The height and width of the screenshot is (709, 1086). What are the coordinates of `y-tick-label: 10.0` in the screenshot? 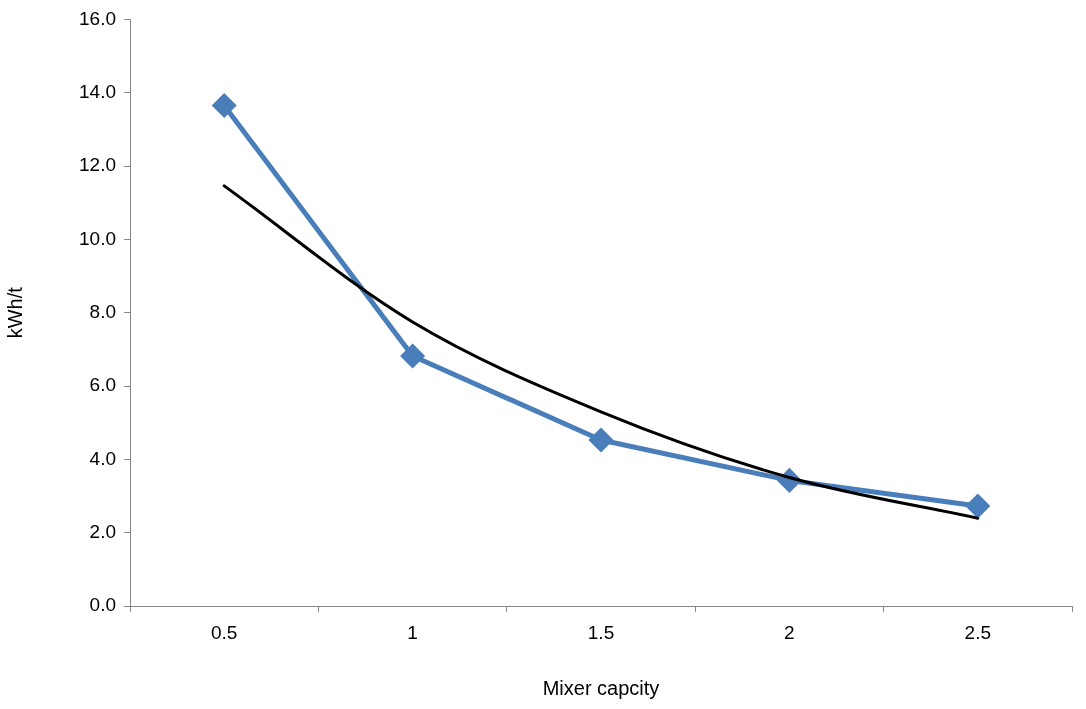 It's located at (97, 238).